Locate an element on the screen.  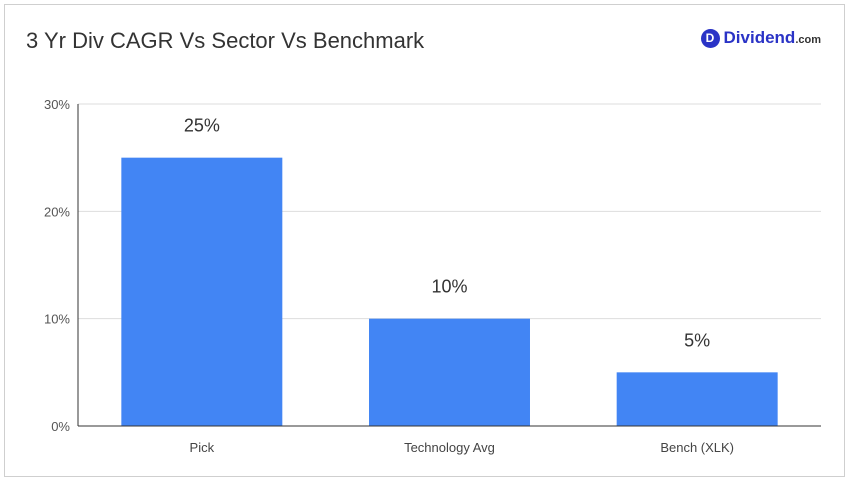
logo-tld: .com is located at coordinates (808, 40).